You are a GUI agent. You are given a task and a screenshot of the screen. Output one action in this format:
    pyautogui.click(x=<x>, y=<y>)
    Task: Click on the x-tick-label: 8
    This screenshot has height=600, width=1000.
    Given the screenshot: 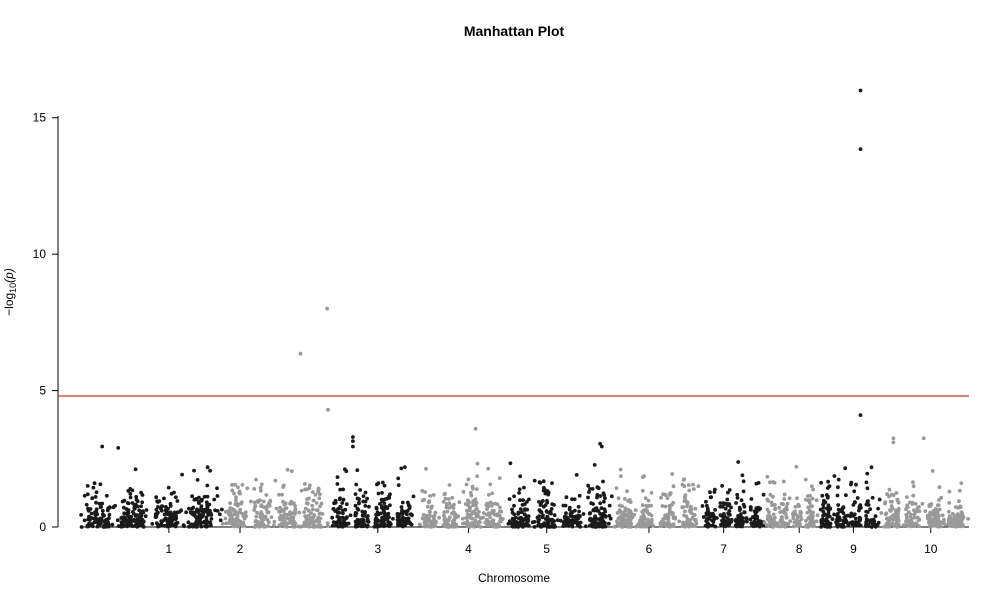 What is the action you would take?
    pyautogui.click(x=799, y=549)
    